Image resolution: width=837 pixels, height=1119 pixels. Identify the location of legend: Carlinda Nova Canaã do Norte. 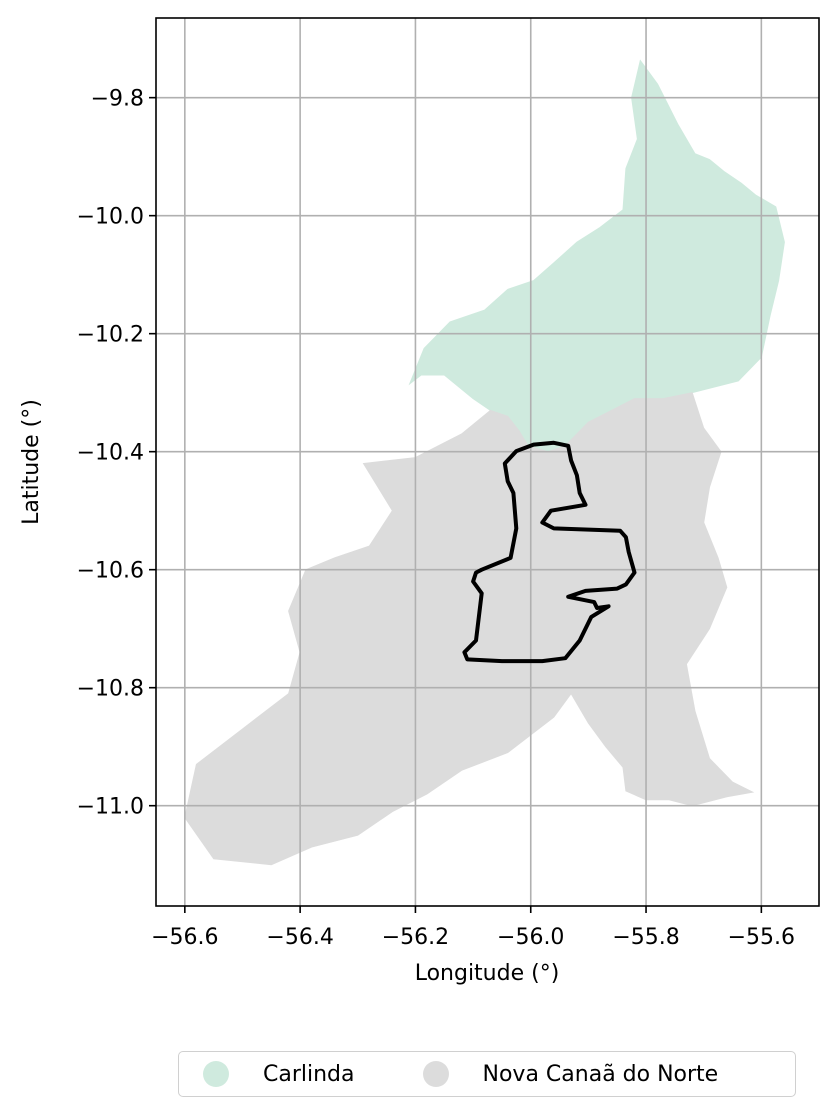
(487, 1074).